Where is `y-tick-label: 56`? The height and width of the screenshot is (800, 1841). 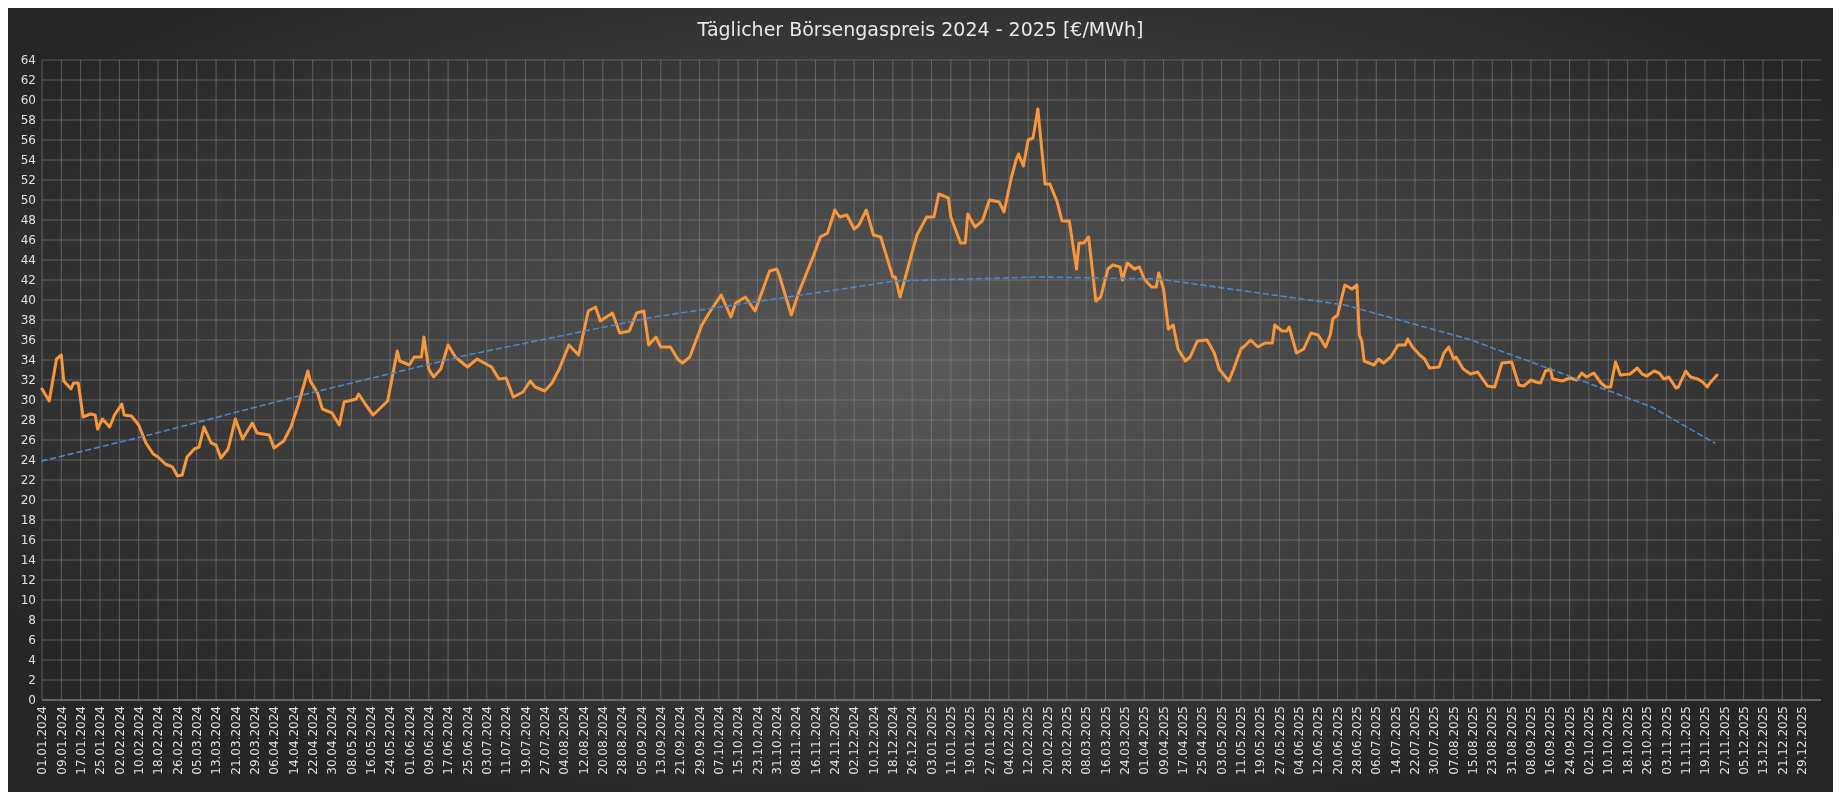 y-tick-label: 56 is located at coordinates (28, 140).